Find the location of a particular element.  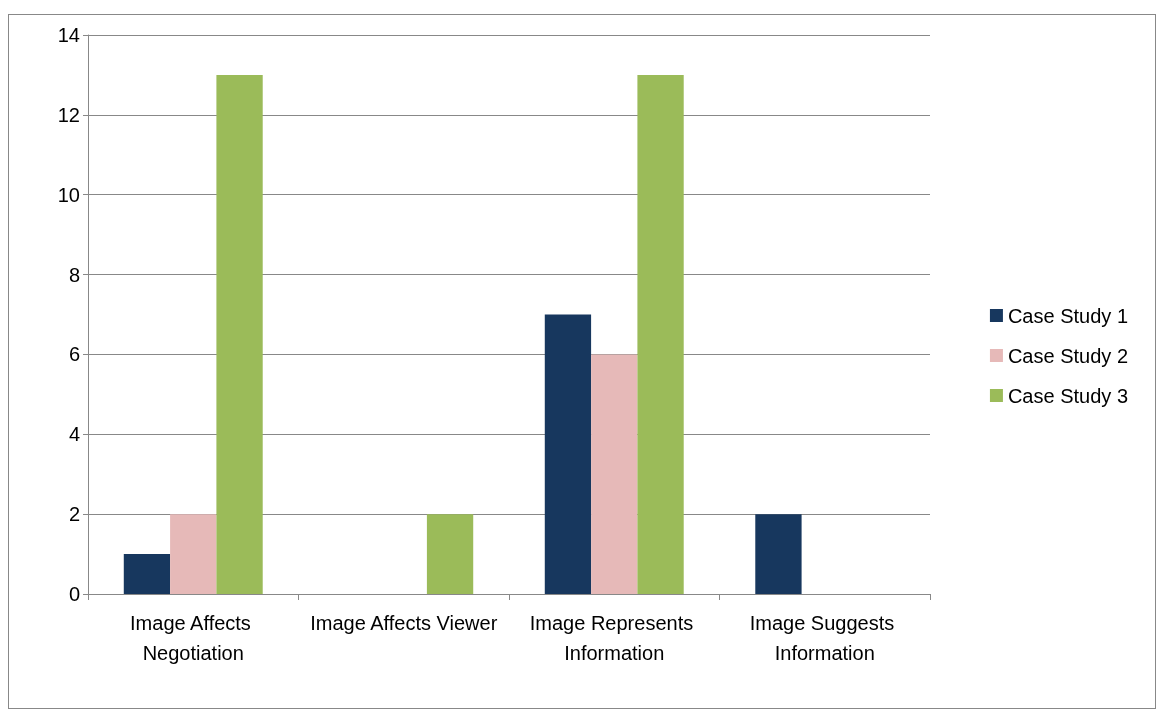

legend-label: Case Study 2 is located at coordinates (1068, 355).